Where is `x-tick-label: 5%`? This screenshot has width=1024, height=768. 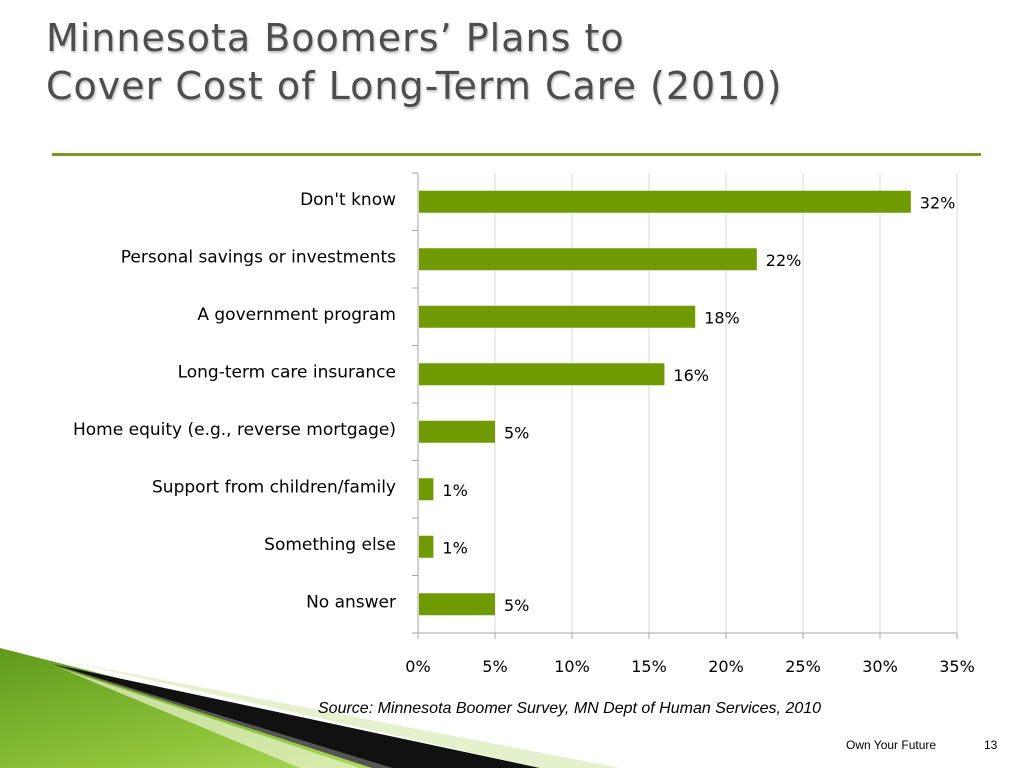
x-tick-label: 5% is located at coordinates (494, 666).